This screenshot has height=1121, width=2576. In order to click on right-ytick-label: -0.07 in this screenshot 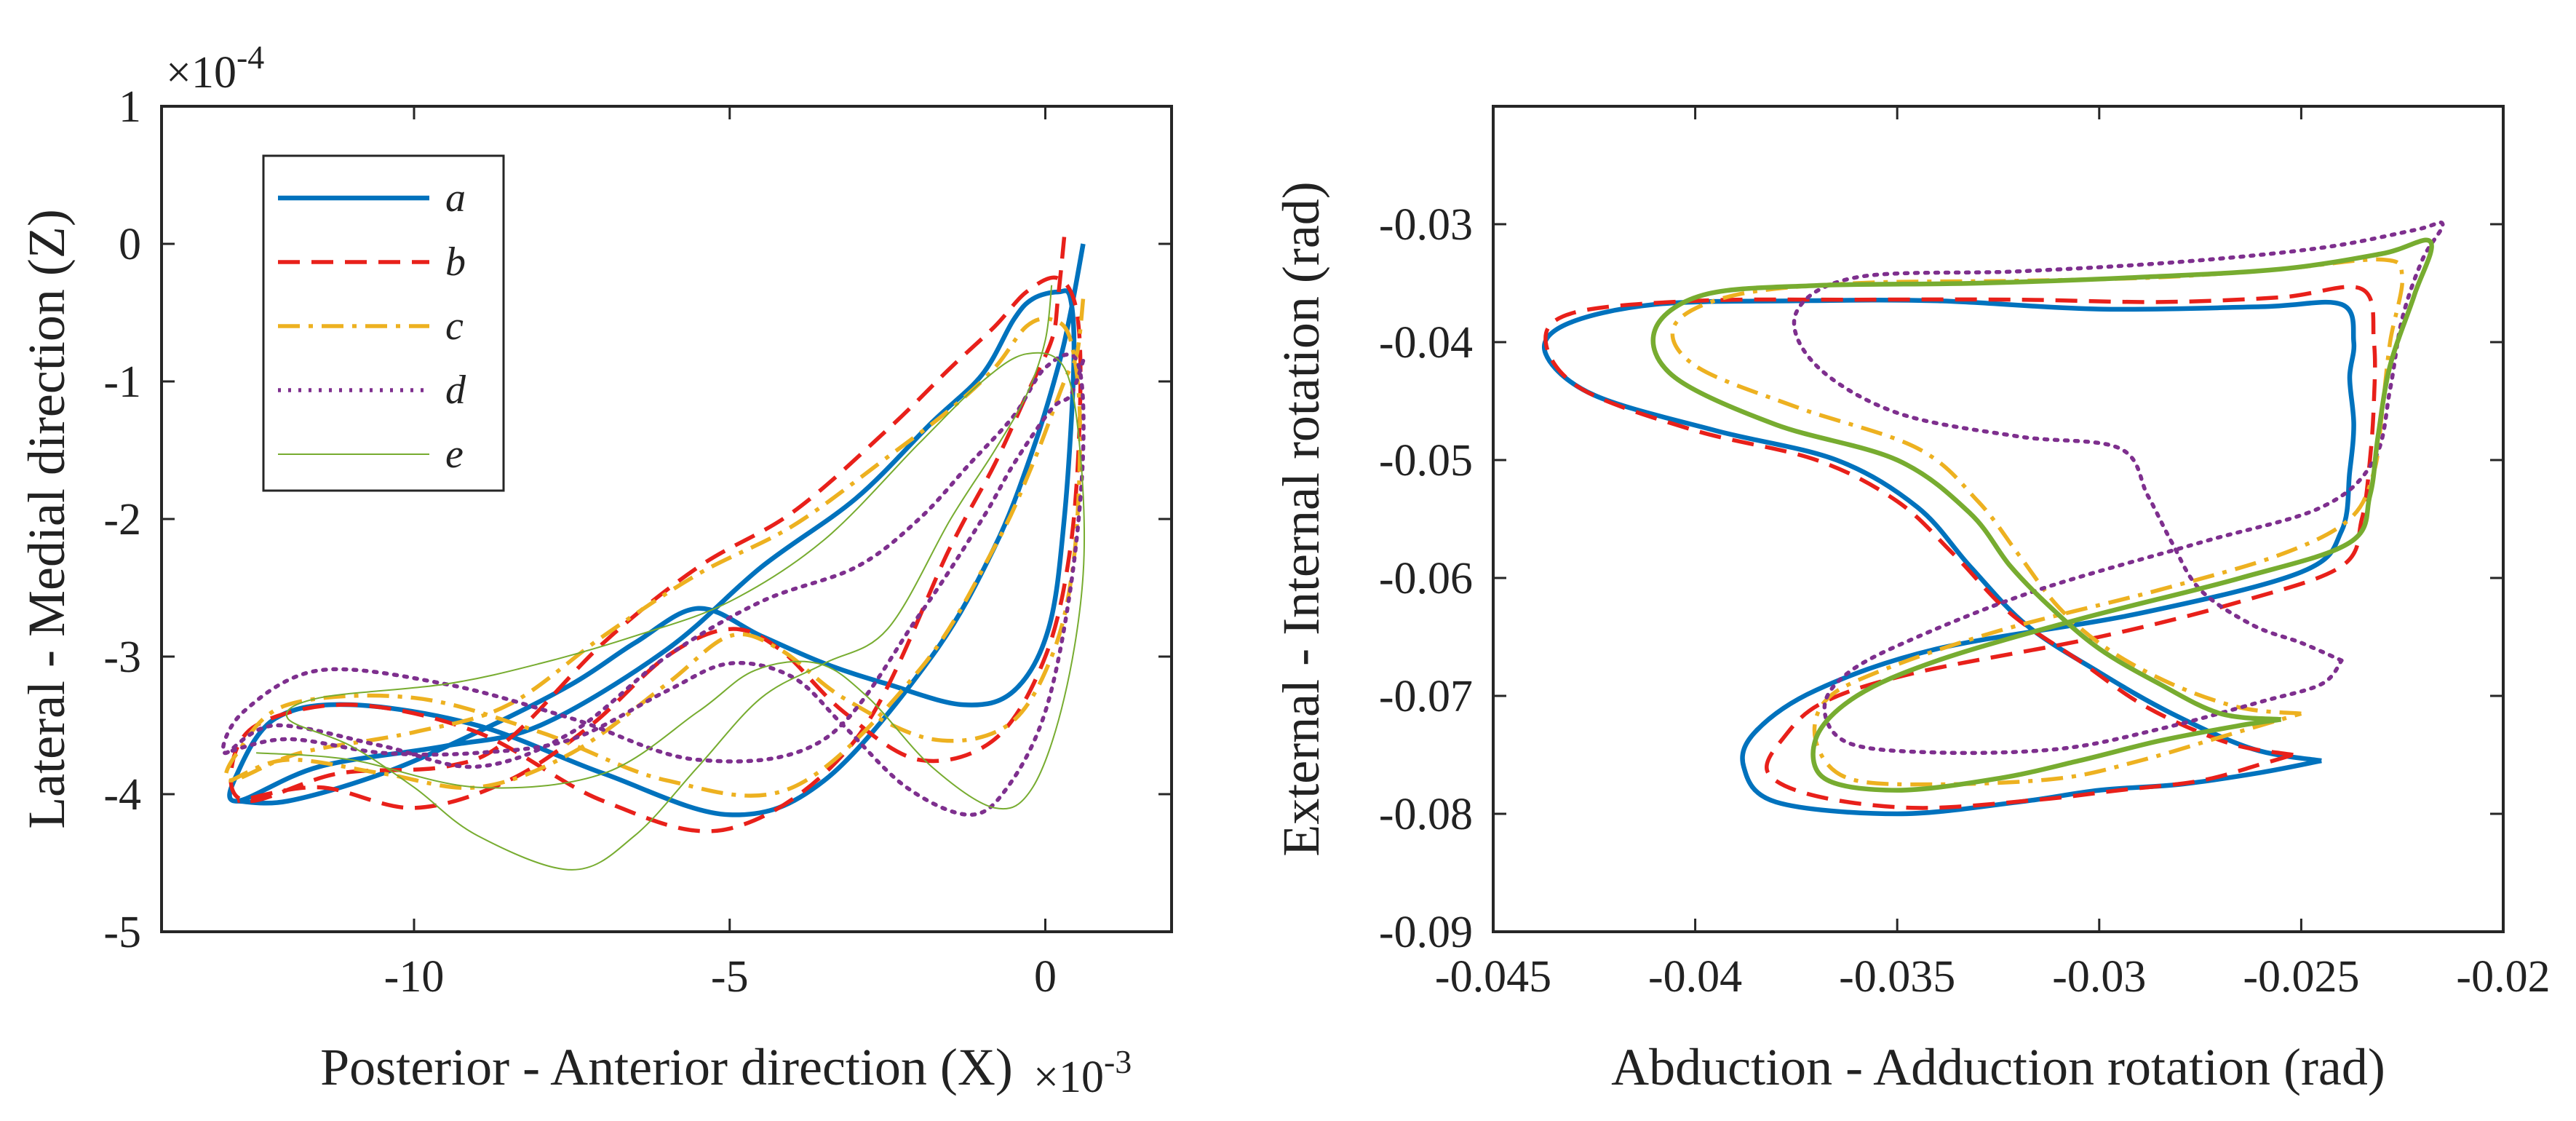, I will do `click(1426, 697)`.